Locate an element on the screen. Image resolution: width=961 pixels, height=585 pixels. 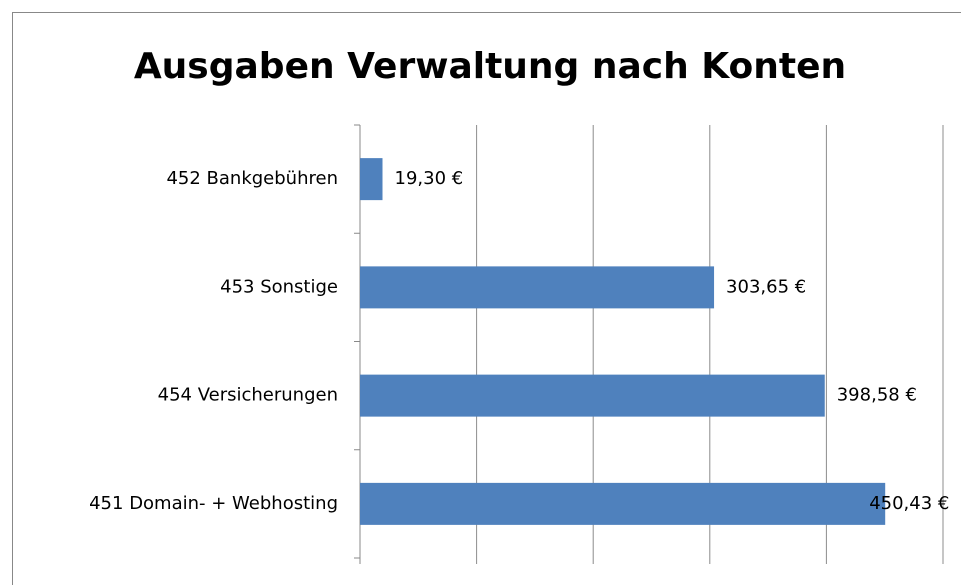
y-tick-label: 452 Bankgebühren is located at coordinates (252, 178).